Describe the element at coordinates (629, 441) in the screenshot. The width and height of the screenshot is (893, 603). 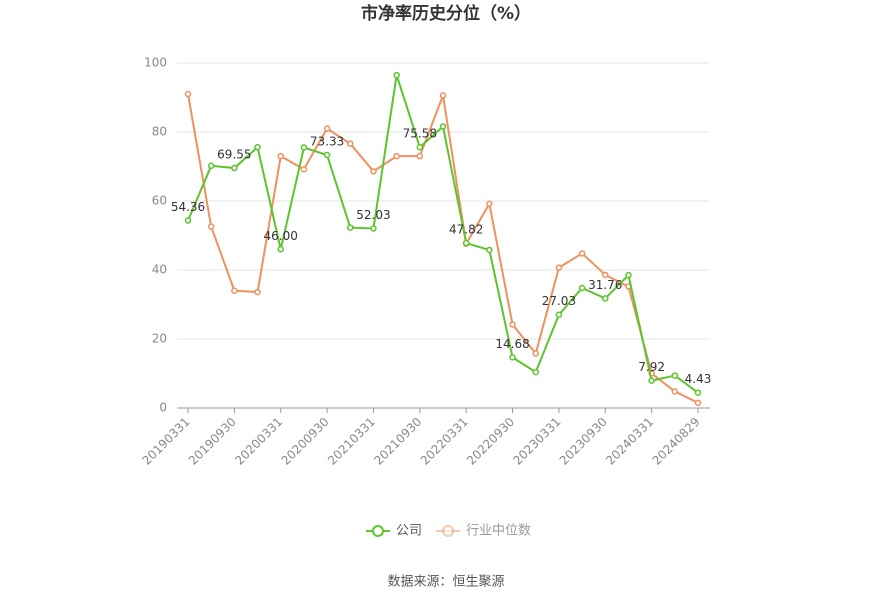
I see `x-tick-label: 20240331` at that location.